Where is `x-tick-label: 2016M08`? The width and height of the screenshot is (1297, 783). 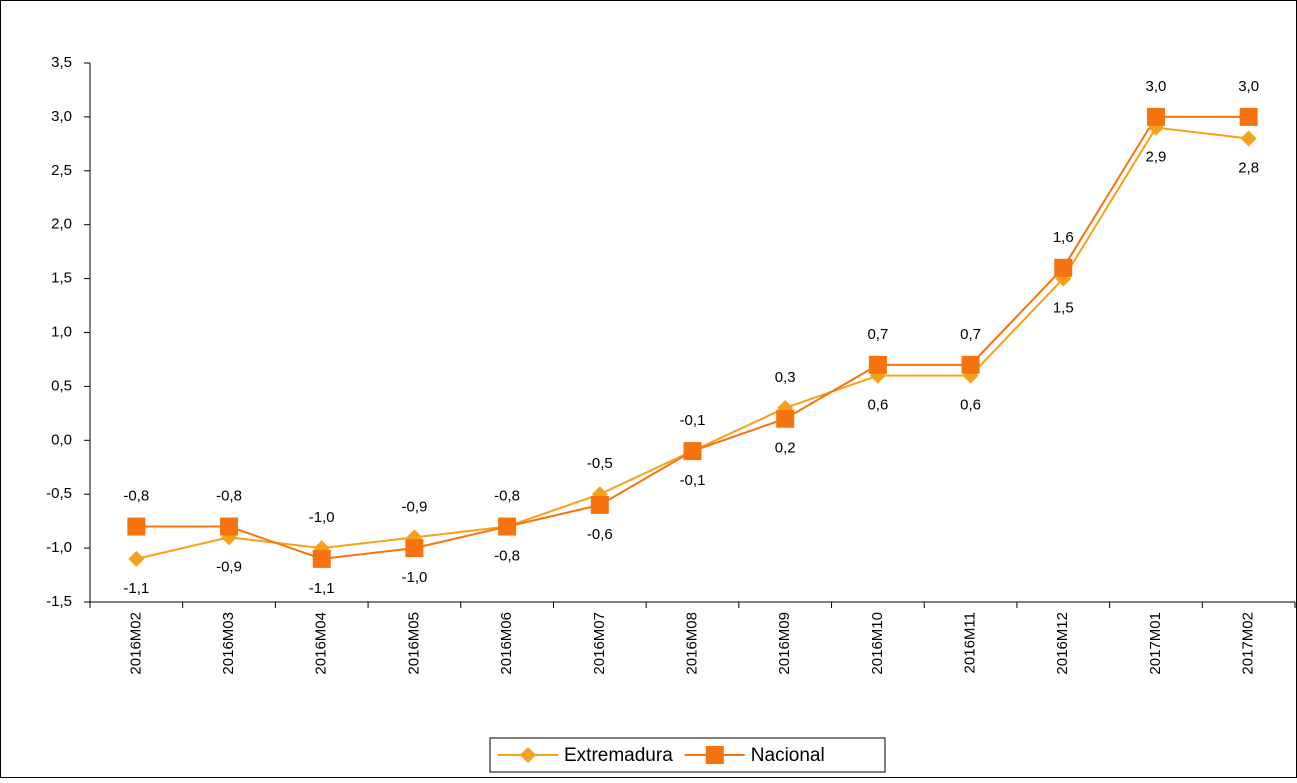 x-tick-label: 2016M08 is located at coordinates (691, 643).